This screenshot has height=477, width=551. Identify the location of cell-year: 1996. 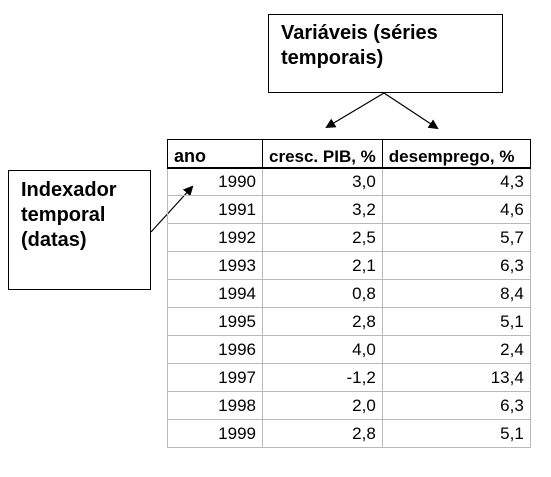
(215, 349).